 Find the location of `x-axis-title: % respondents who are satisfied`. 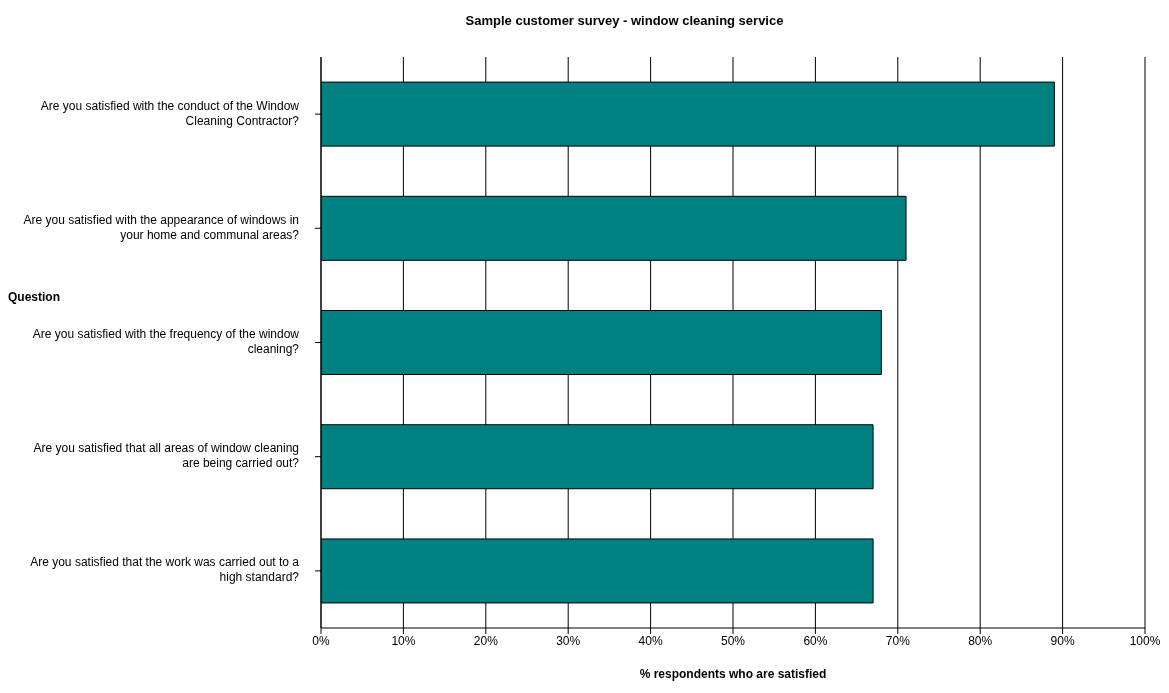

x-axis-title: % respondents who are satisfied is located at coordinates (733, 674).